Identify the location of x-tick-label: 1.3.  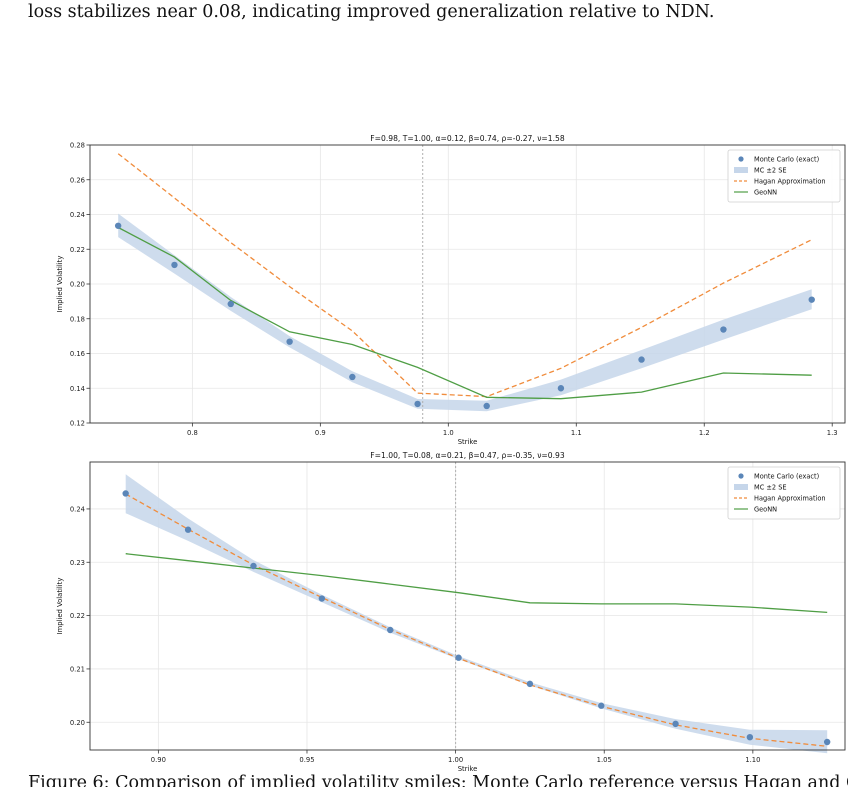
(832, 433).